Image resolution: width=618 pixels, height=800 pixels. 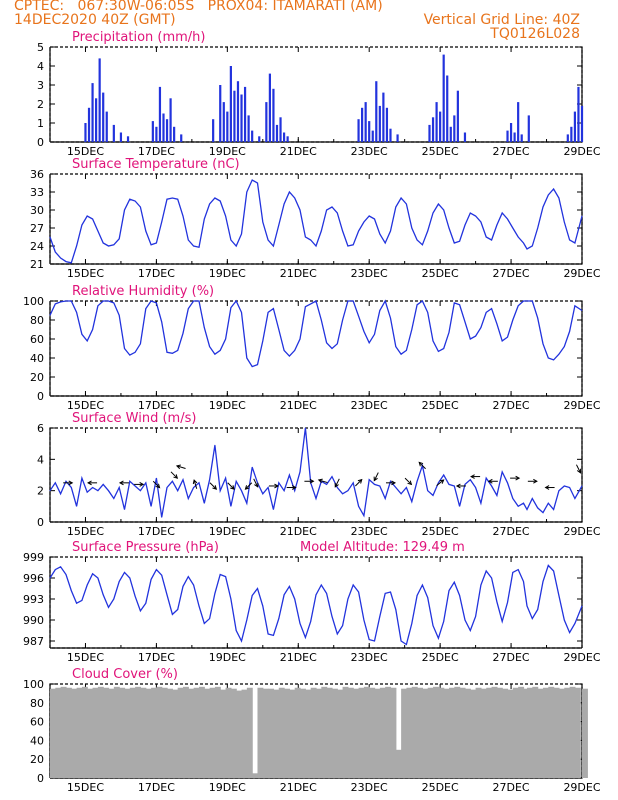 I want to click on y-tick-label: 100, so click(x=33, y=684).